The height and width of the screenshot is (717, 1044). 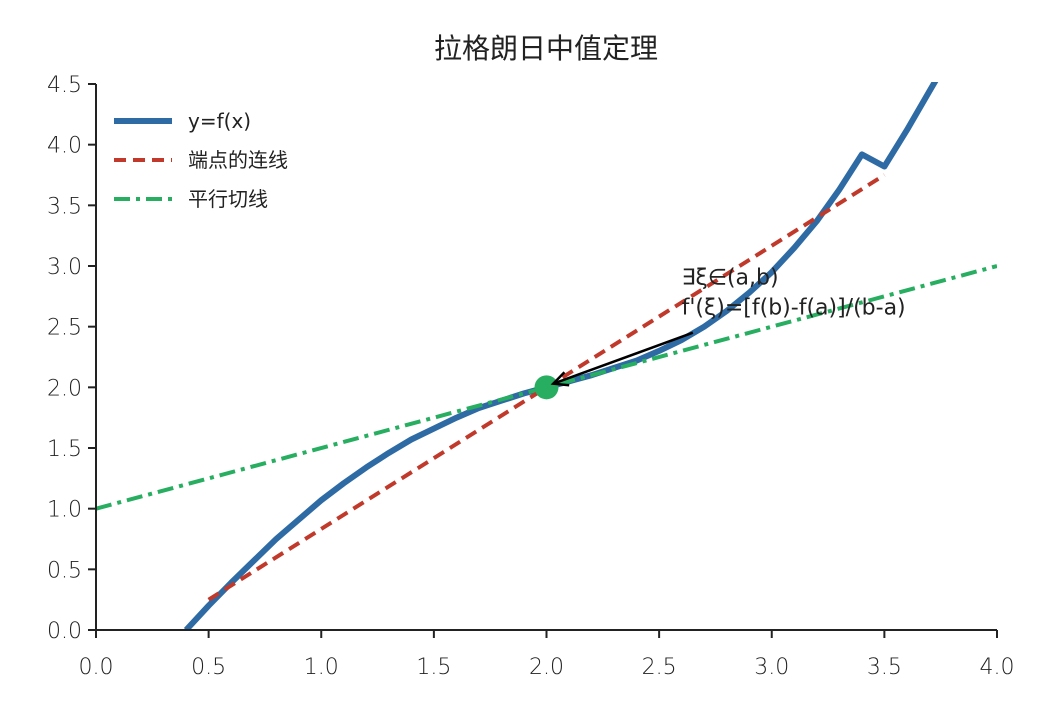 I want to click on y-tick-label: 1.0, so click(x=64, y=510).